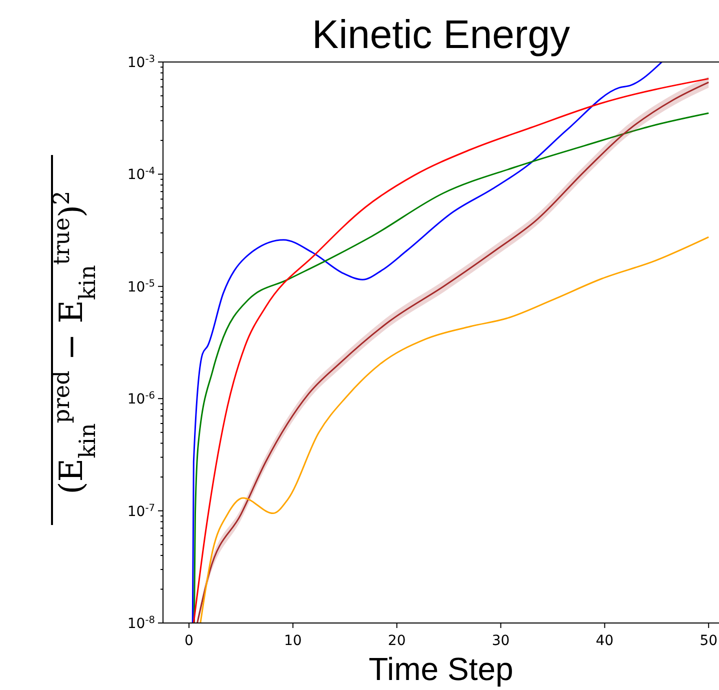  I want to click on y-tick-label: 10$^{-3}$, so click(141, 62).